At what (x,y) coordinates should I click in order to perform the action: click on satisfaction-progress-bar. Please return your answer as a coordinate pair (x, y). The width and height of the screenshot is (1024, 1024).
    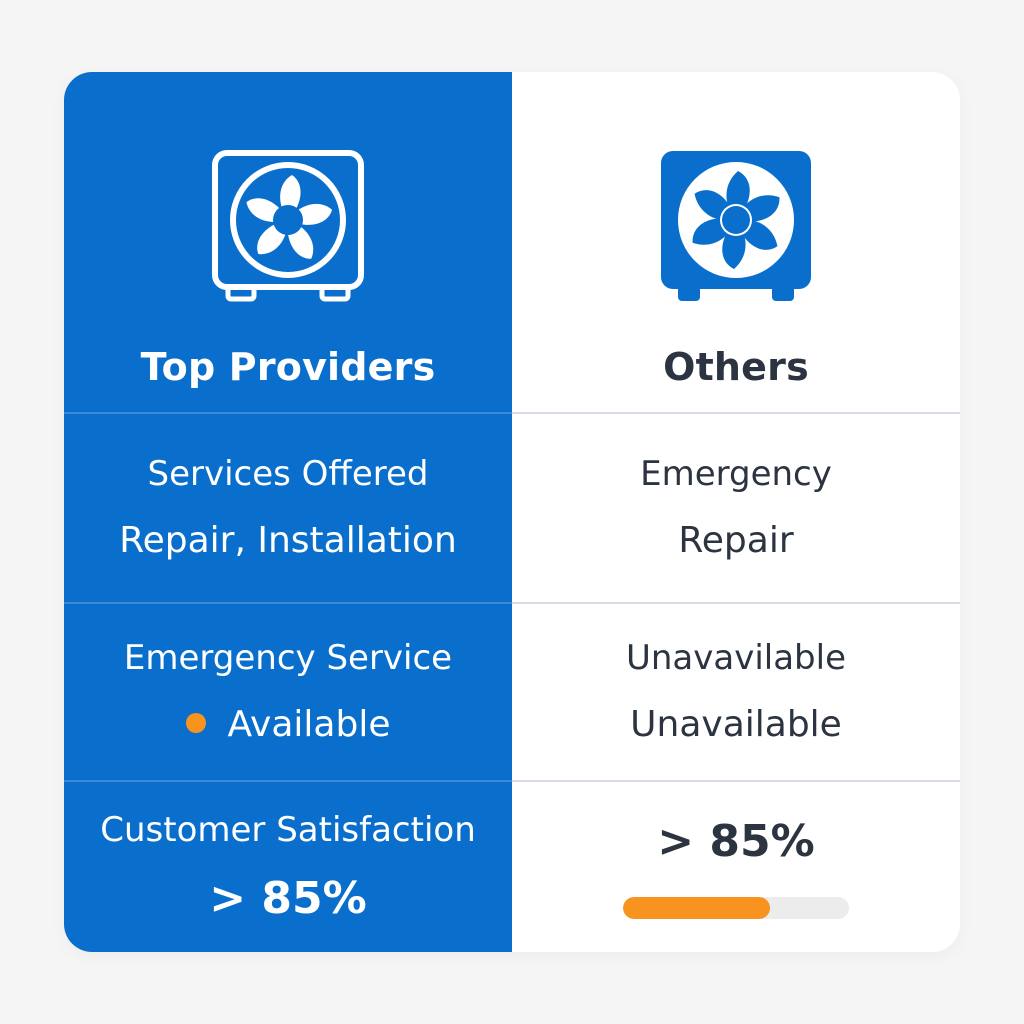
    Looking at the image, I should click on (736, 907).